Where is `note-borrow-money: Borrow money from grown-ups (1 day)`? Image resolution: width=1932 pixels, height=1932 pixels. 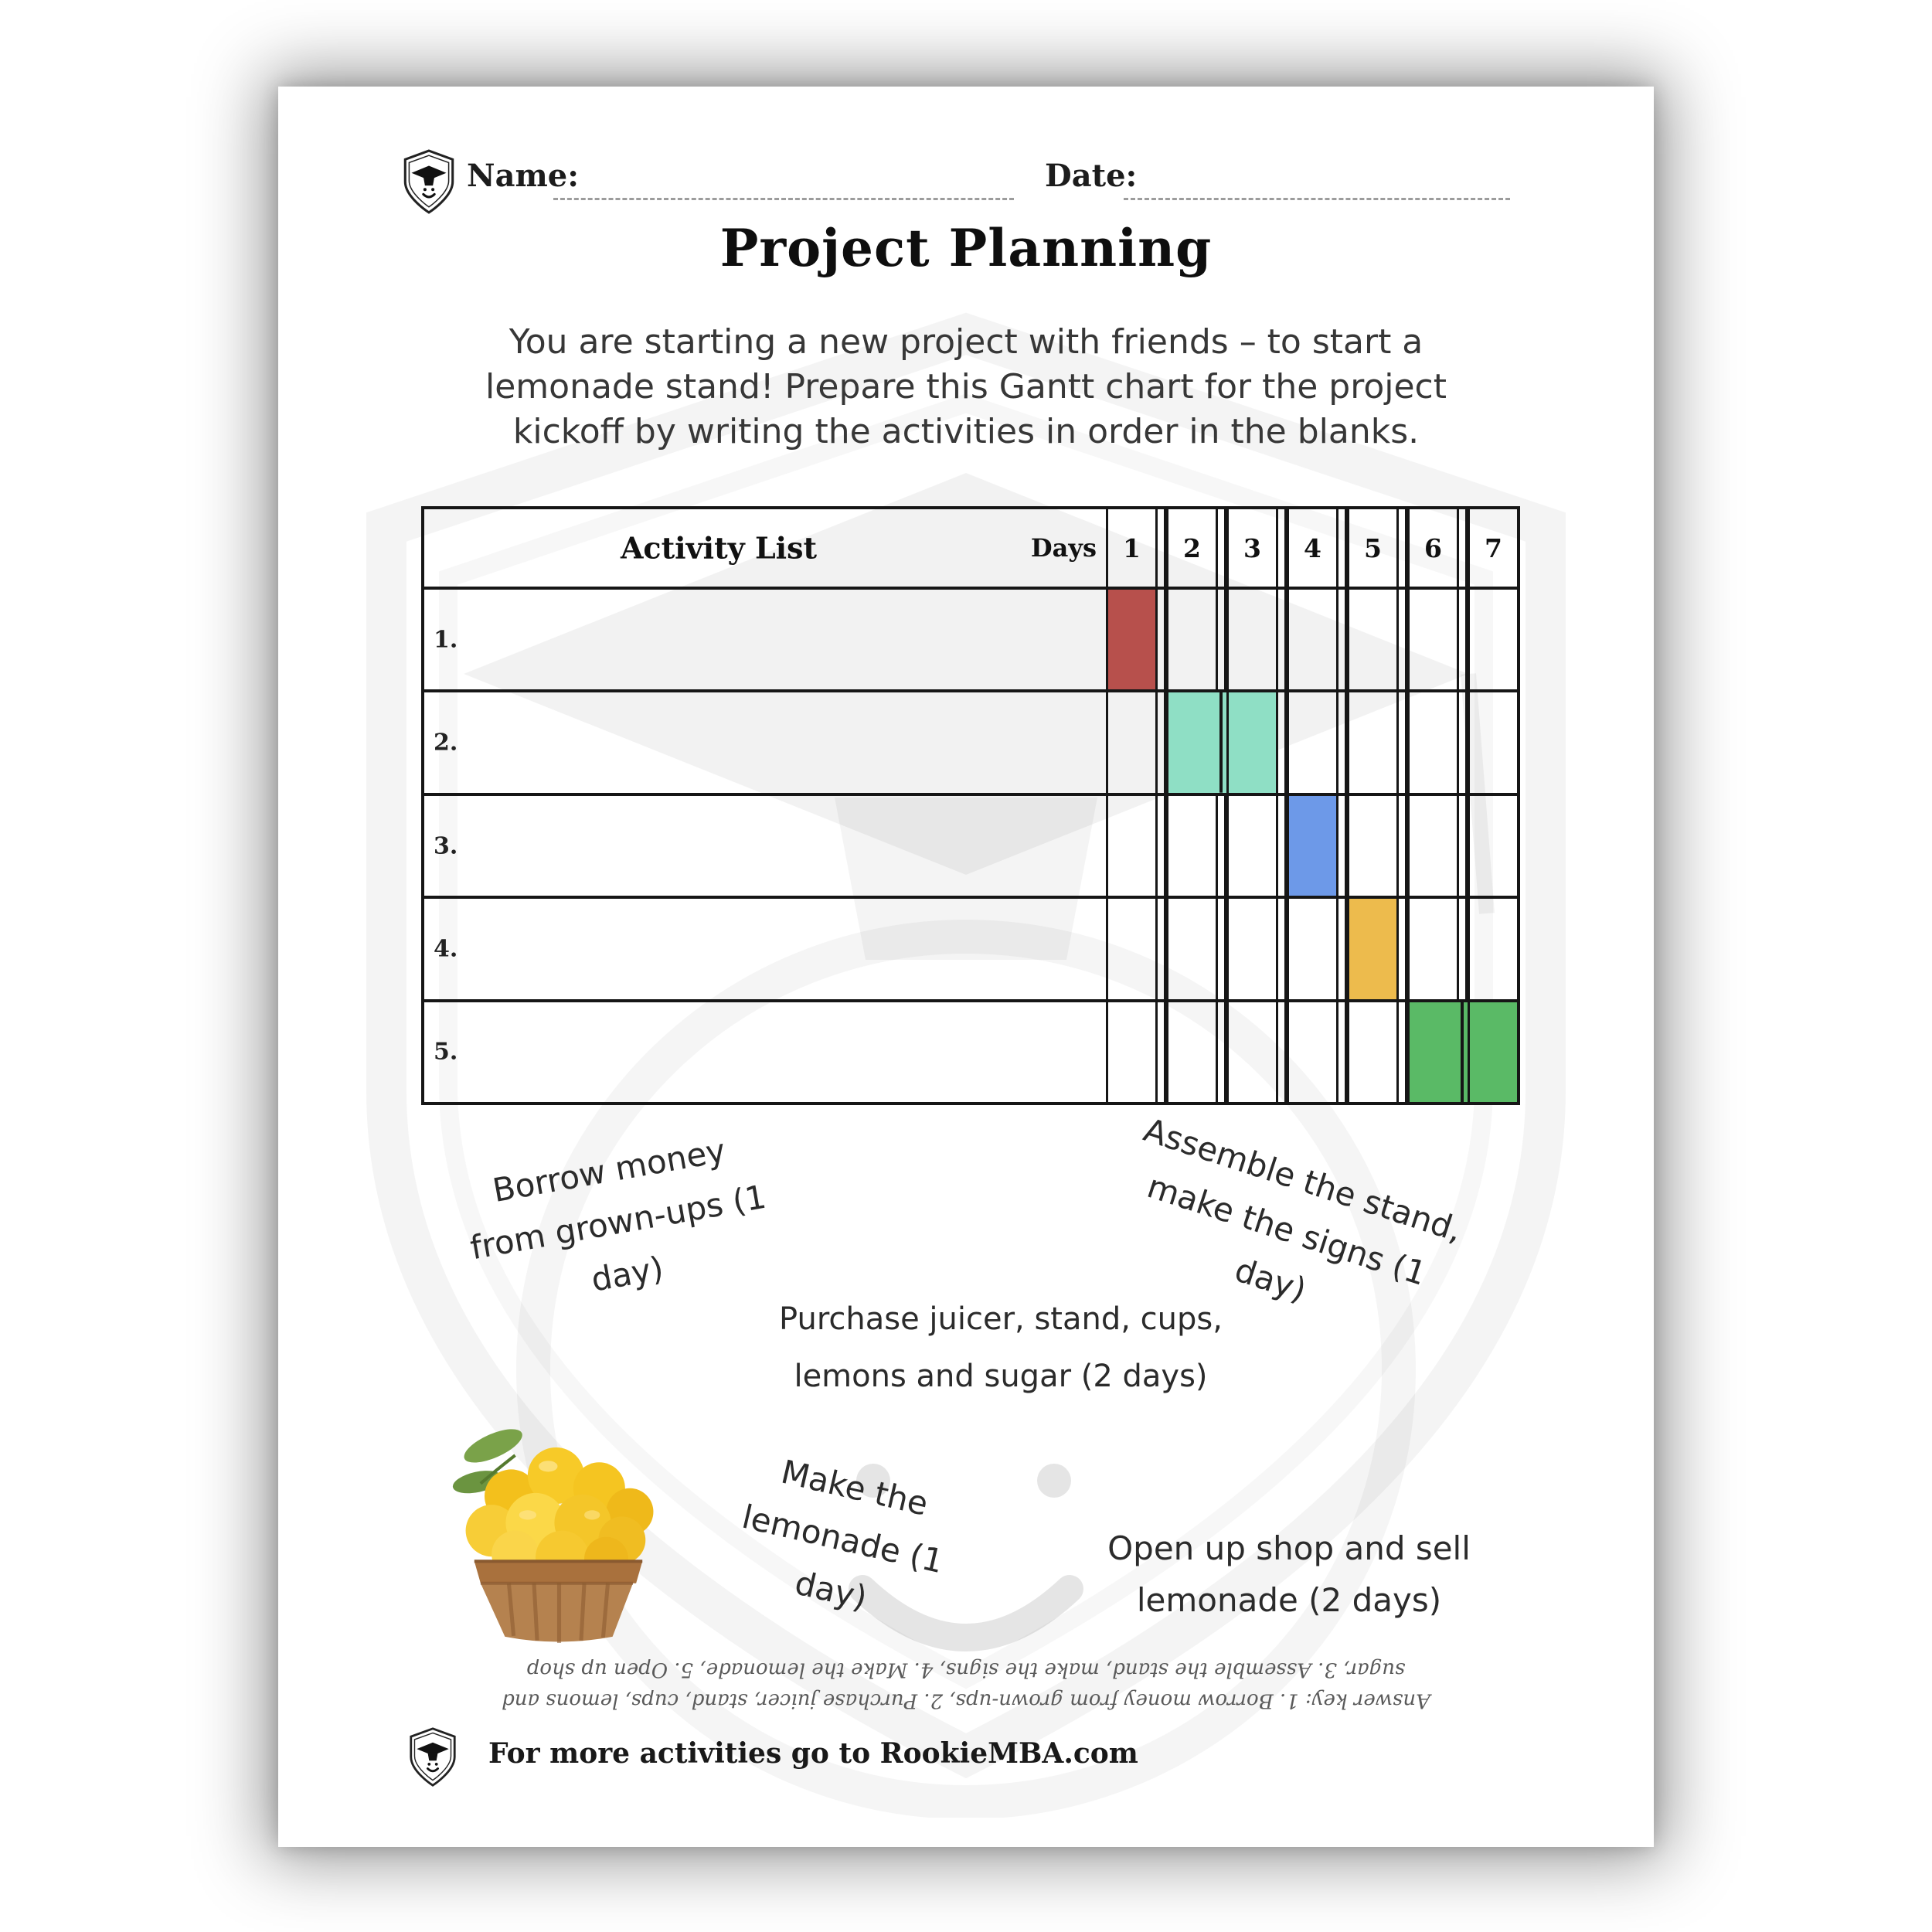 note-borrow-money: Borrow money from grown-ups (1 day) is located at coordinates (618, 1215).